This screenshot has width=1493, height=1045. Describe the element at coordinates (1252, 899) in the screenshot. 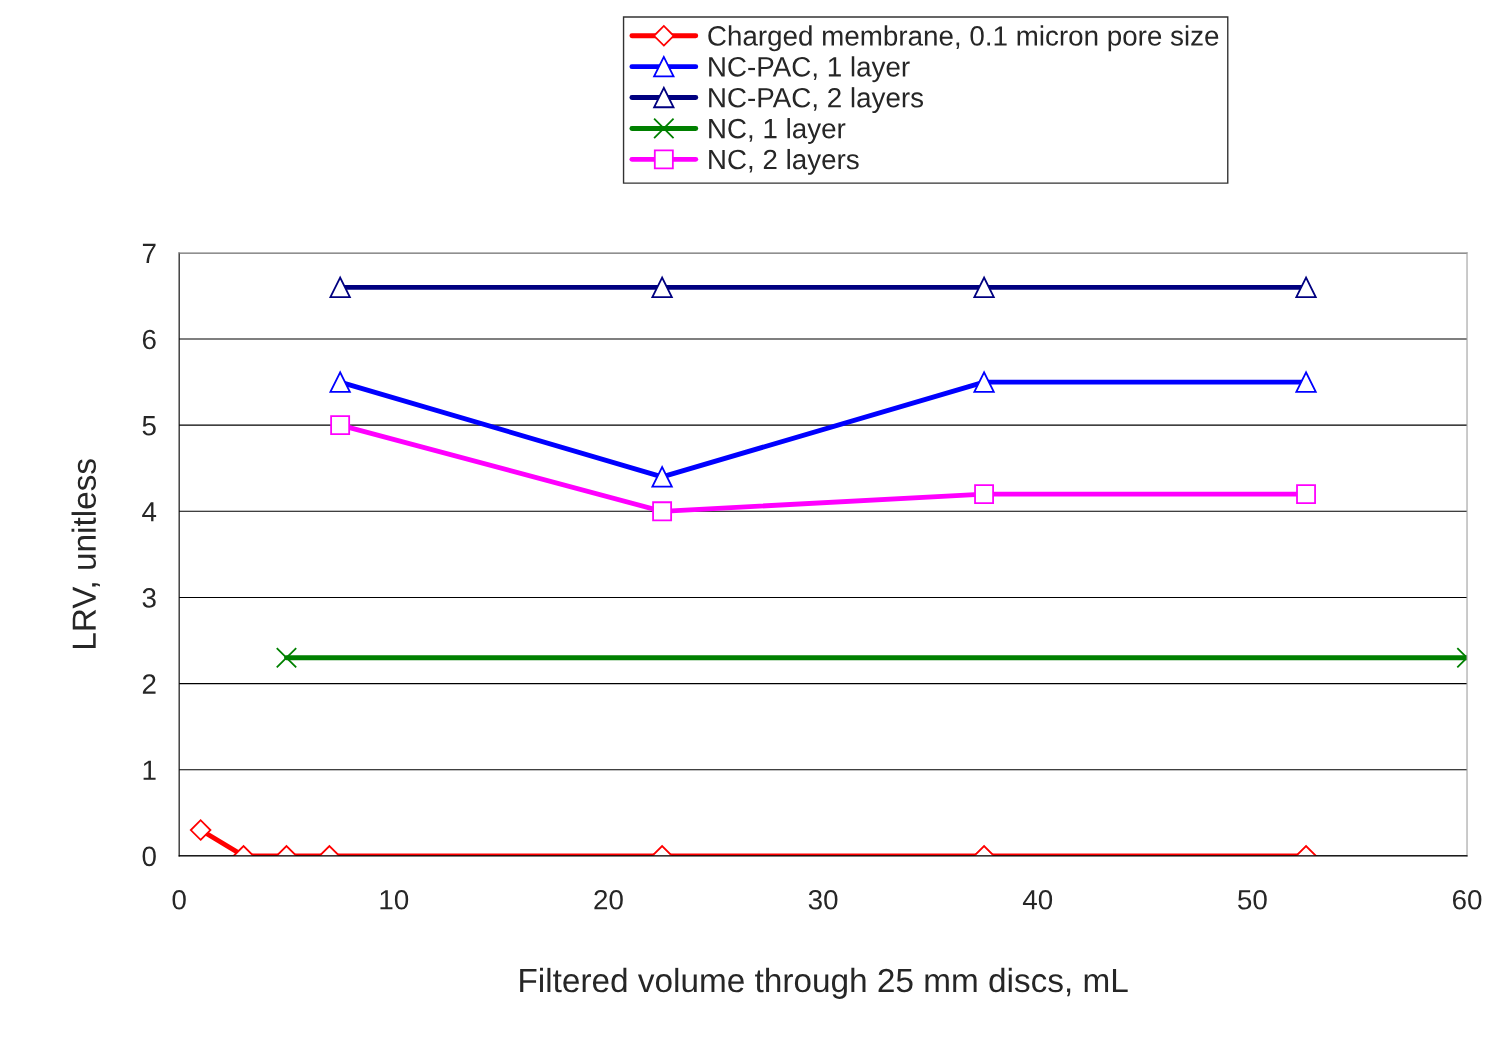

I see `x-tick-label: 50` at that location.